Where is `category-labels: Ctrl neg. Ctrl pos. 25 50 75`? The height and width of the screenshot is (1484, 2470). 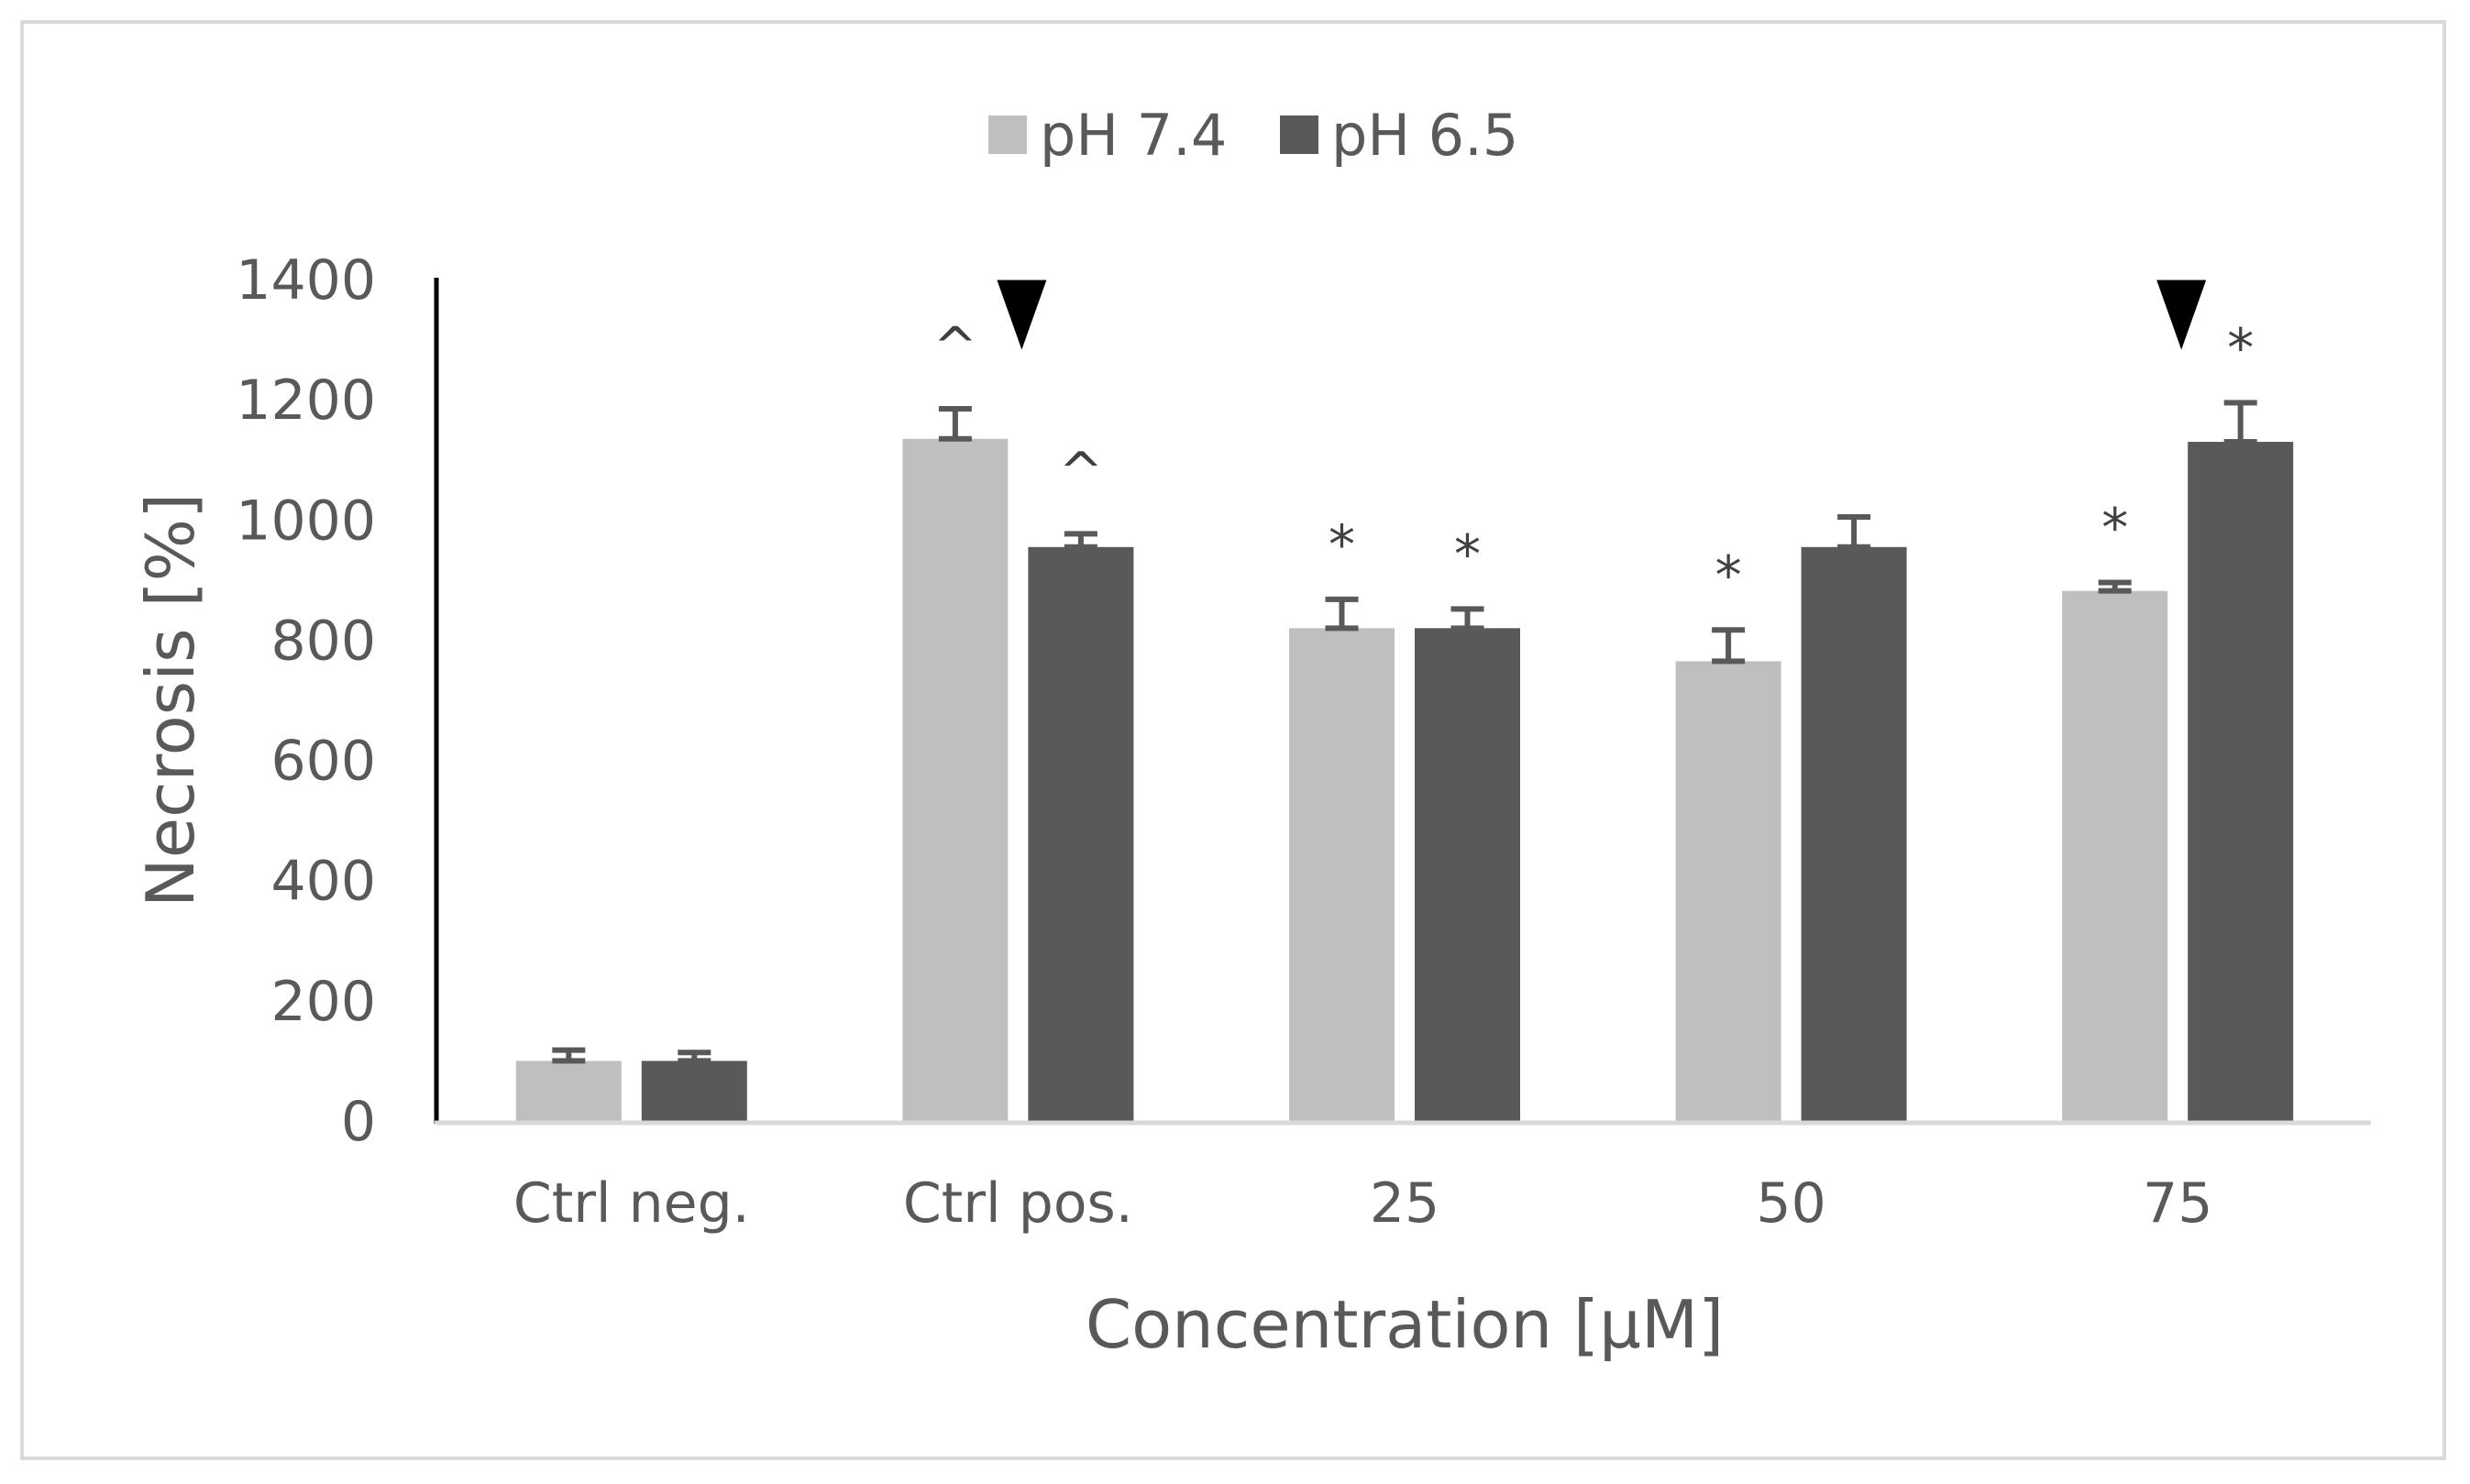 category-labels: Ctrl neg. Ctrl pos. 25 50 75 is located at coordinates (1363, 1203).